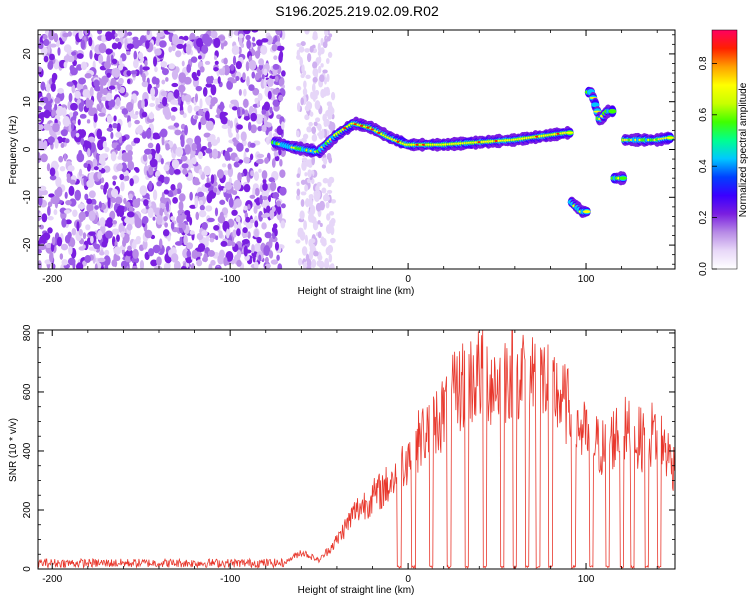 The height and width of the screenshot is (600, 750). What do you see at coordinates (743, 149) in the screenshot?
I see `colorbar-label: Normalized spectral amplitude` at bounding box center [743, 149].